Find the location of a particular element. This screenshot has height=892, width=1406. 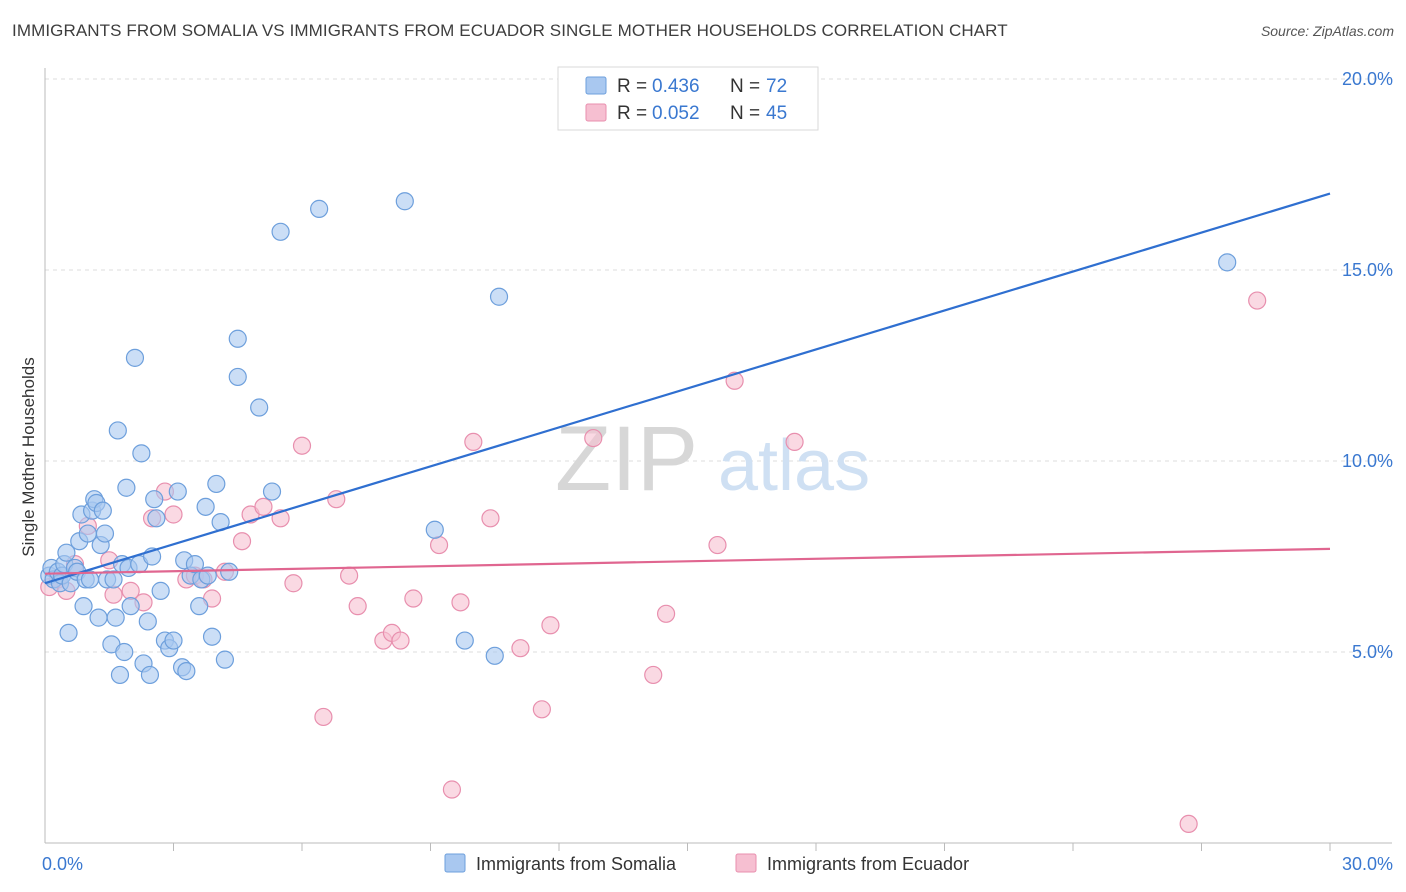

y-tick-label: 10.0% is located at coordinates (1367, 461).